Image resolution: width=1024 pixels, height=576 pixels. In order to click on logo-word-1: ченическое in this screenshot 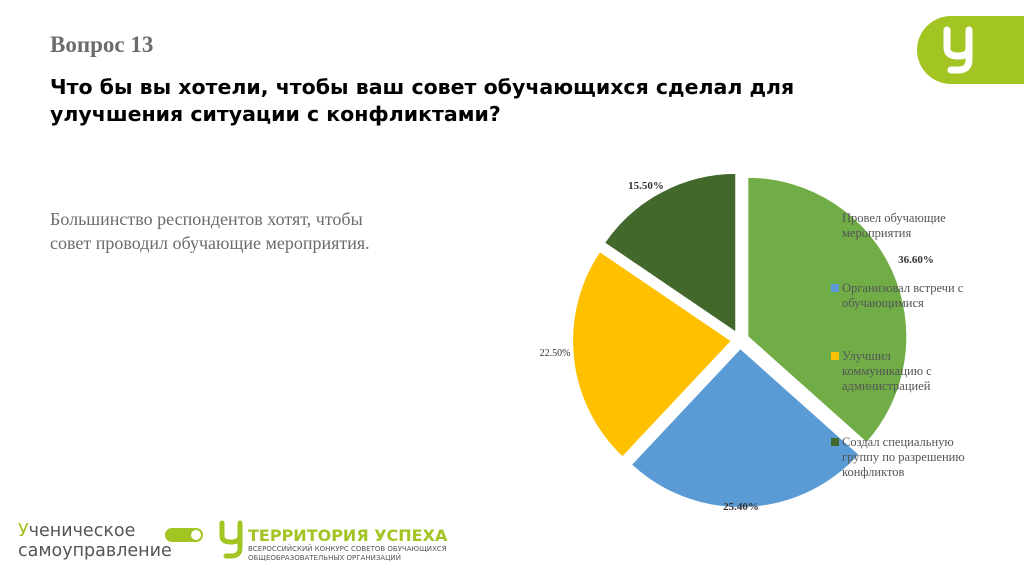, I will do `click(82, 531)`.